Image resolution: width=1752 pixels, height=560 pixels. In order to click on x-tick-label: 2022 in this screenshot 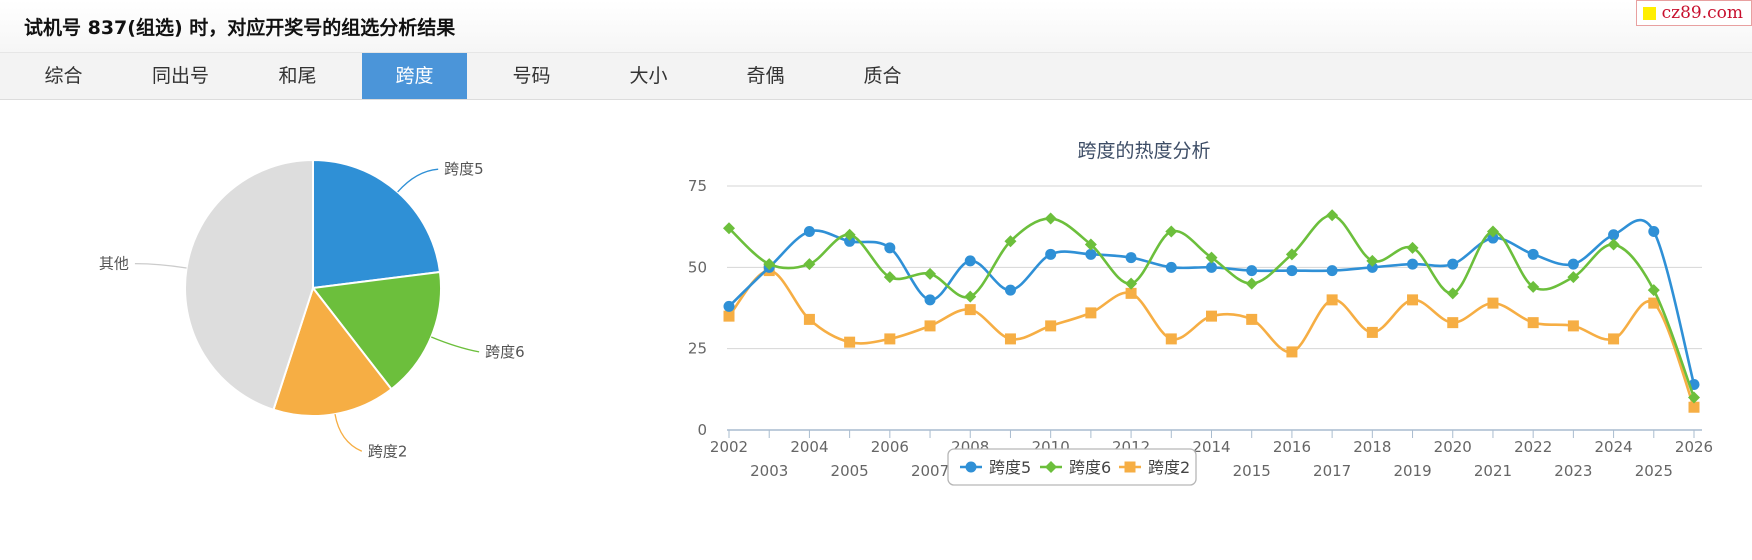, I will do `click(1533, 447)`.